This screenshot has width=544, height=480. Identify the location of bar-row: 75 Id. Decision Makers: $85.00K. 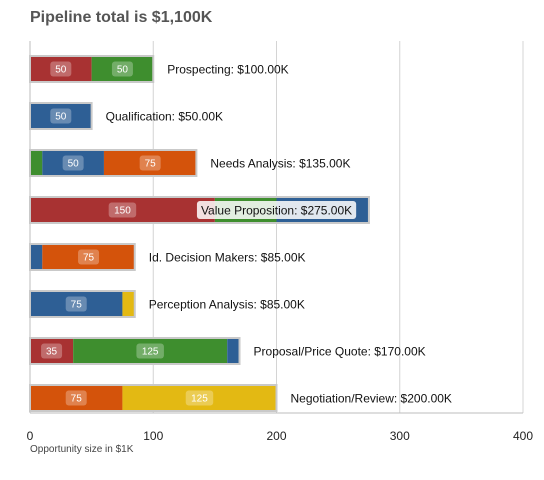
(167, 257).